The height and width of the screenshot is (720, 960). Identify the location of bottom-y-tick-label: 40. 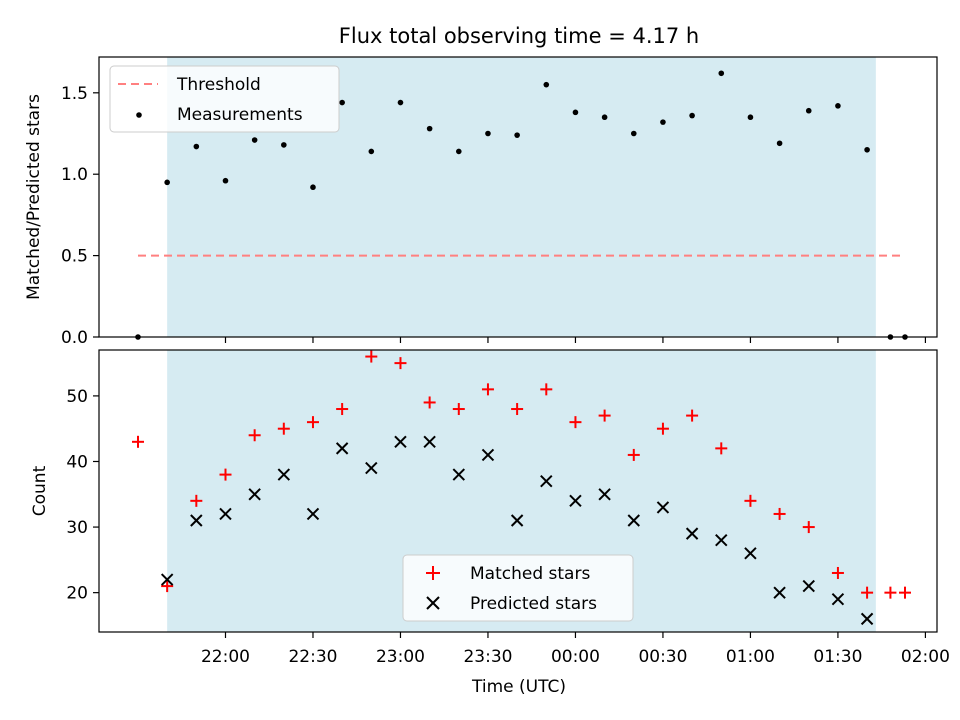
(77, 462).